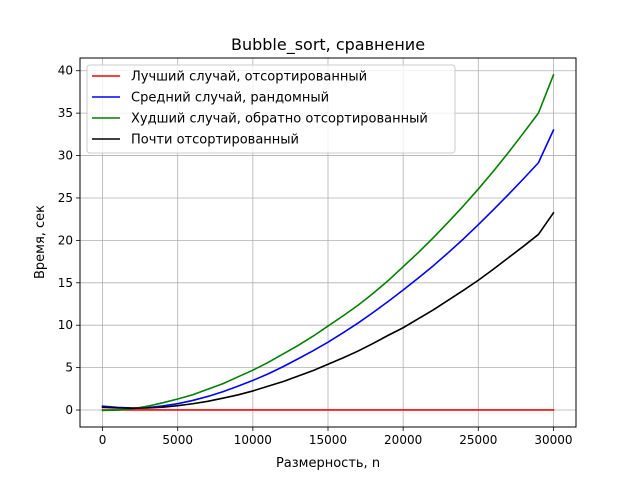 This screenshot has height=480, width=640. What do you see at coordinates (40, 242) in the screenshot?
I see `y-axis-label: Время, сек` at bounding box center [40, 242].